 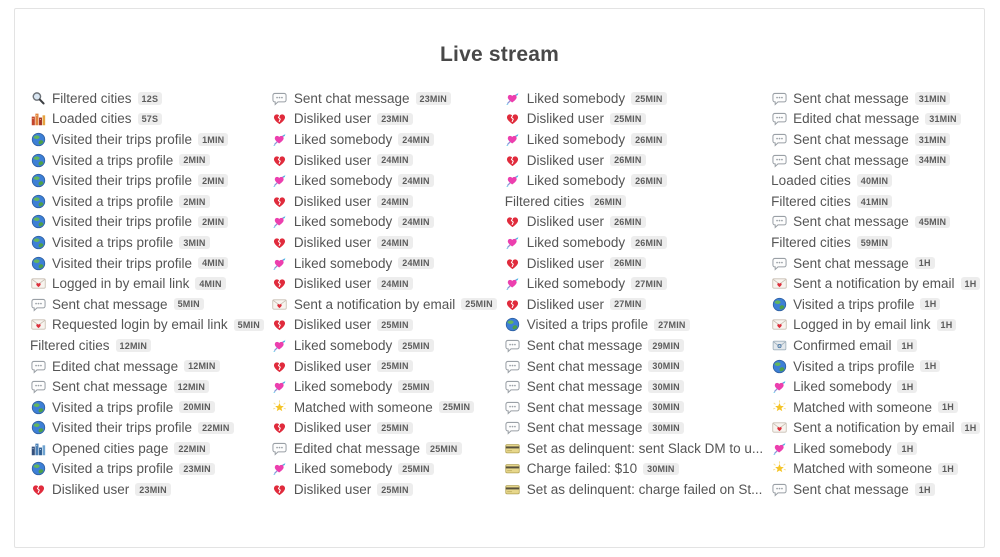 What do you see at coordinates (147, 119) in the screenshot?
I see `activity-row: Loaded cities 57s` at bounding box center [147, 119].